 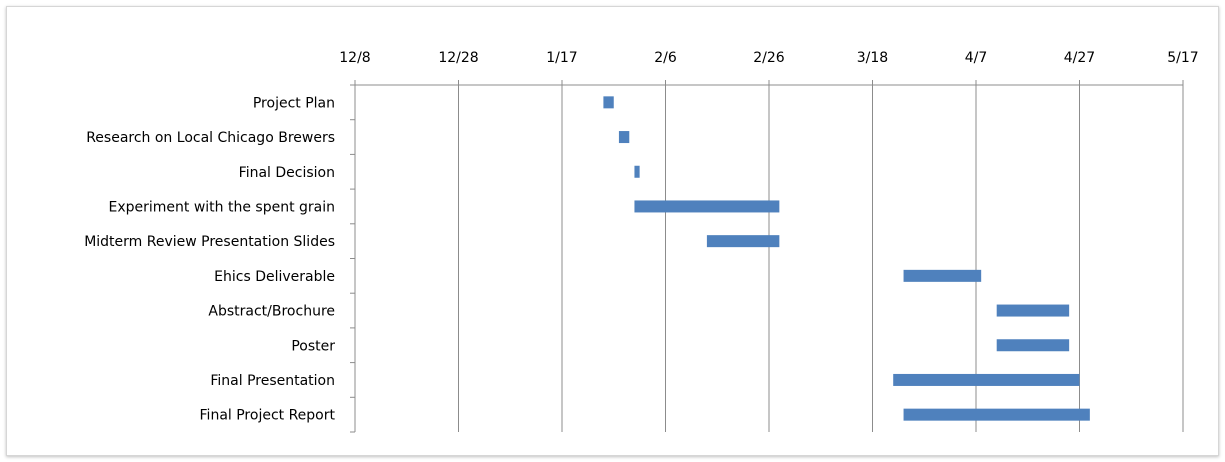 I want to click on x-tick-label: 5/17, so click(x=1182, y=58).